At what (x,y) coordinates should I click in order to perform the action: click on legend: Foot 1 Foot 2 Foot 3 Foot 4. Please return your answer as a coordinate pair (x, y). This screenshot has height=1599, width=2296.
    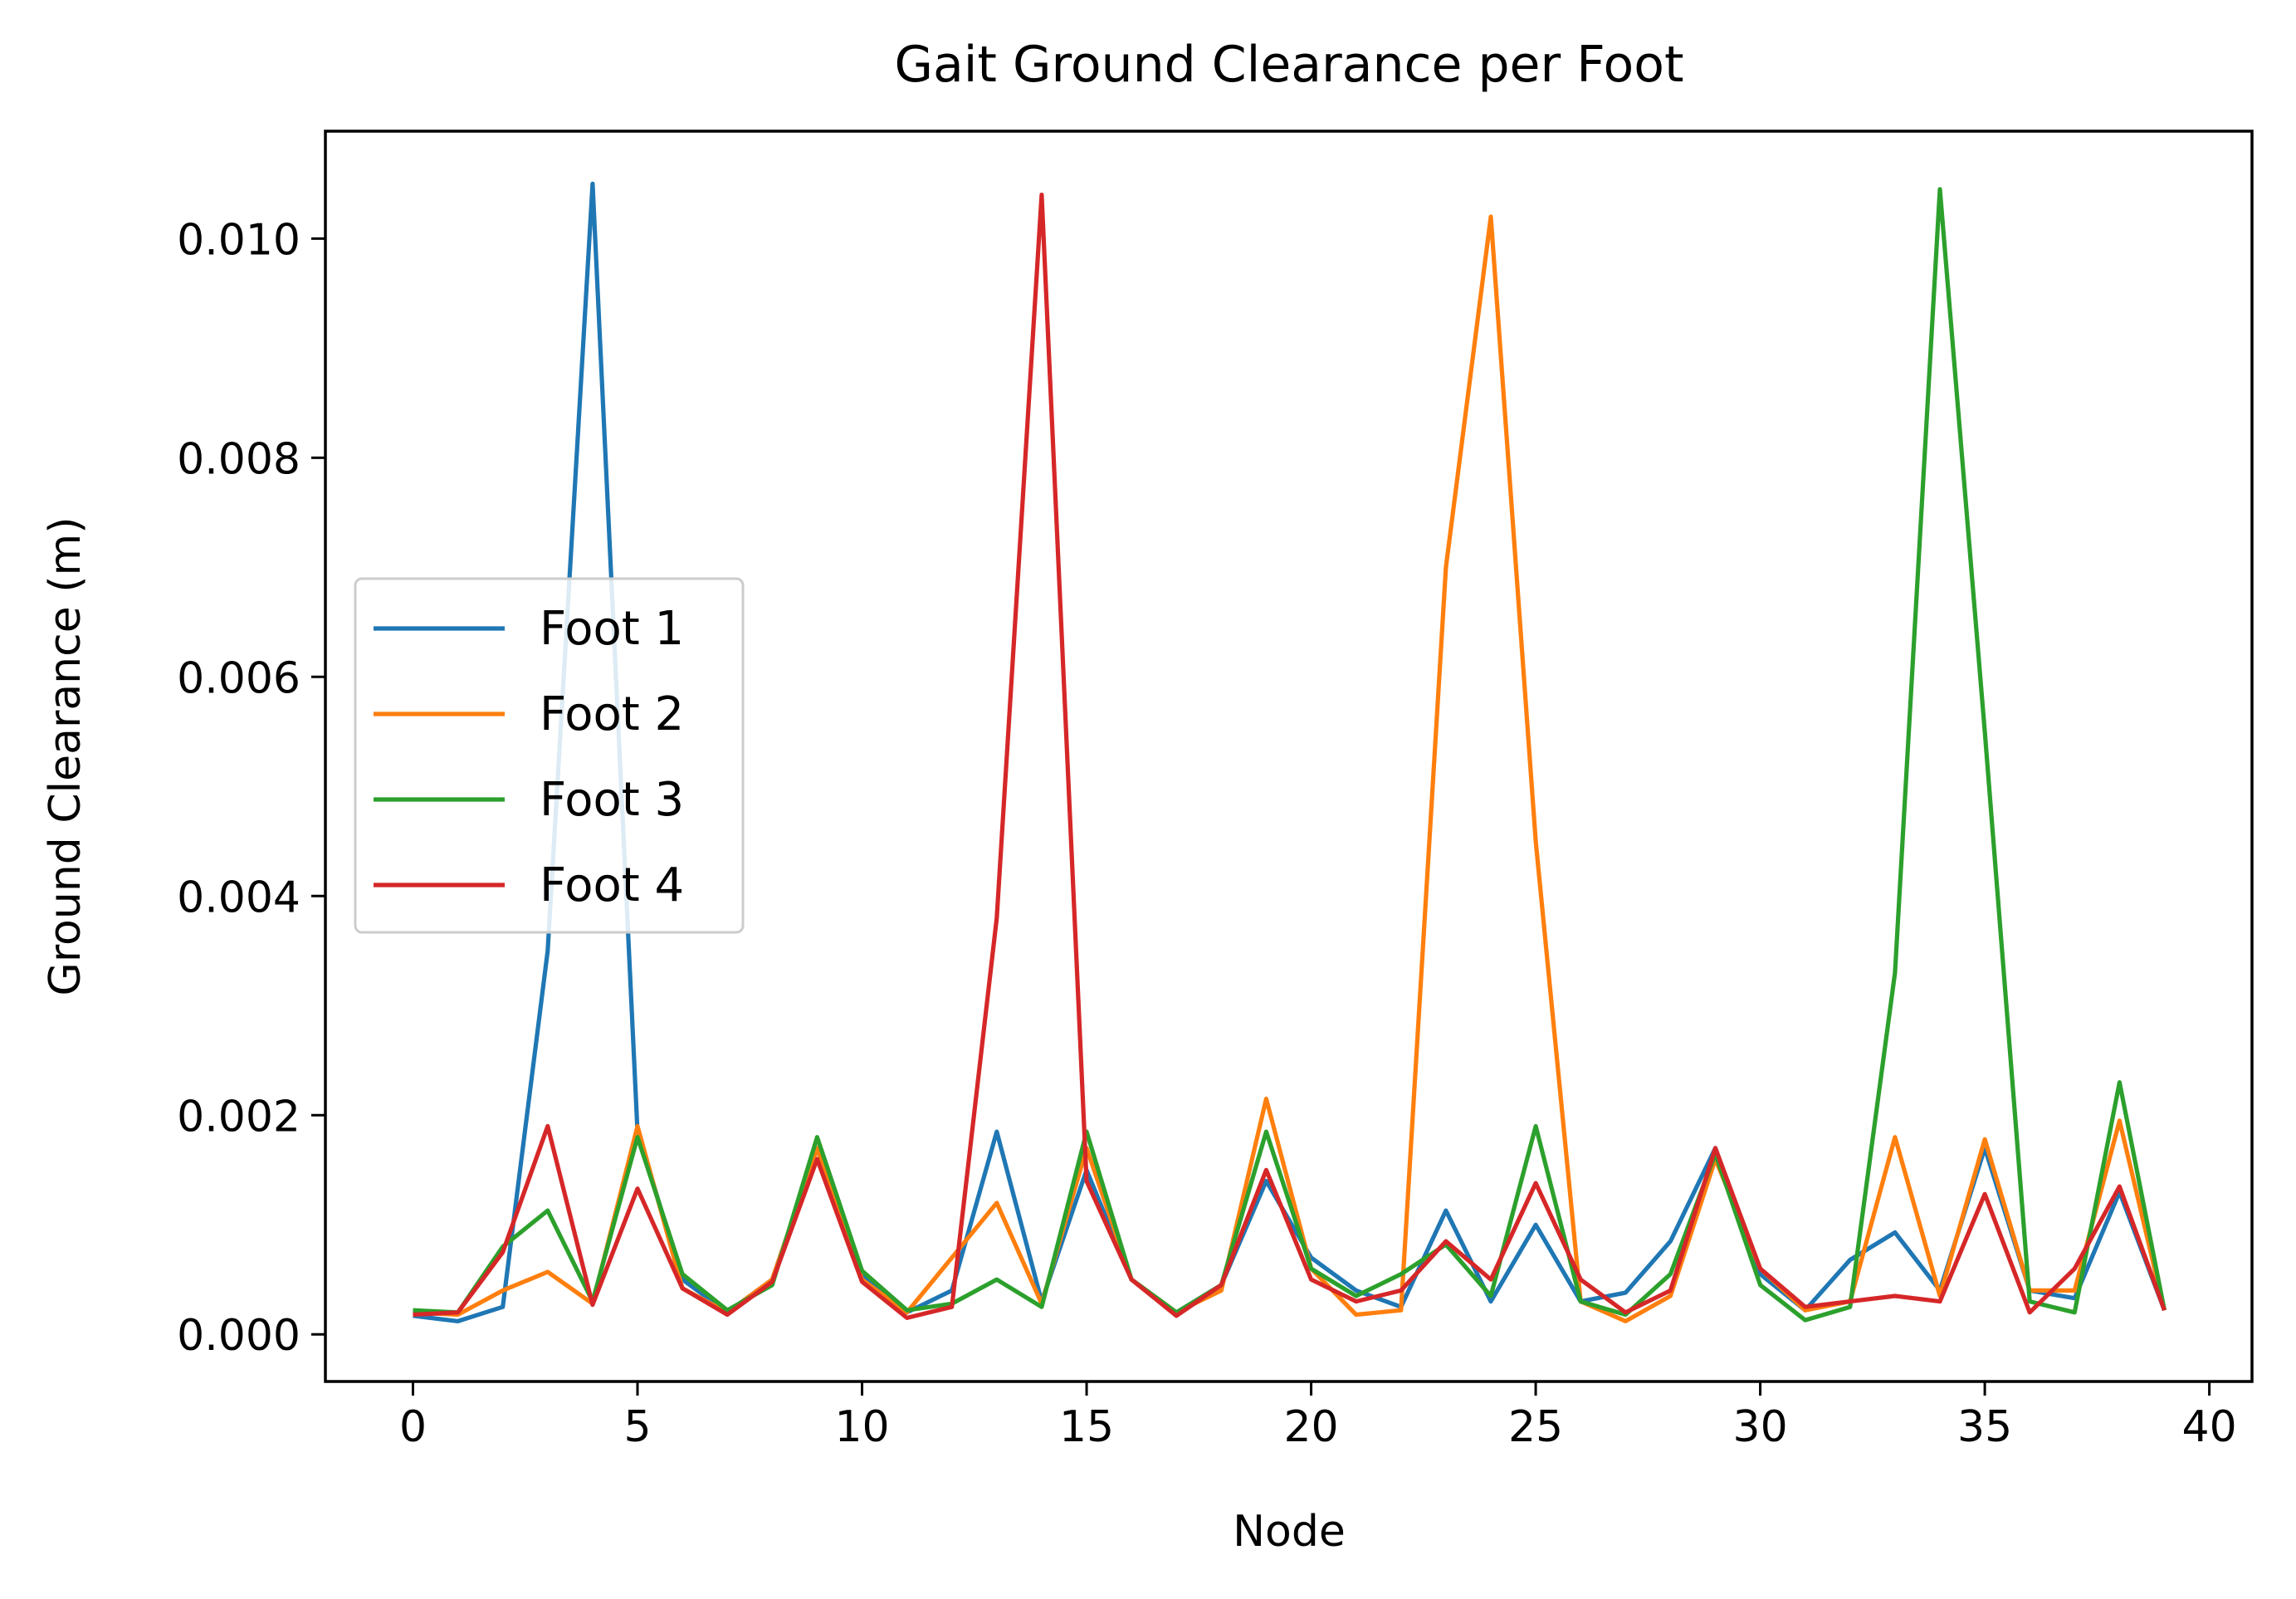
    Looking at the image, I should click on (549, 756).